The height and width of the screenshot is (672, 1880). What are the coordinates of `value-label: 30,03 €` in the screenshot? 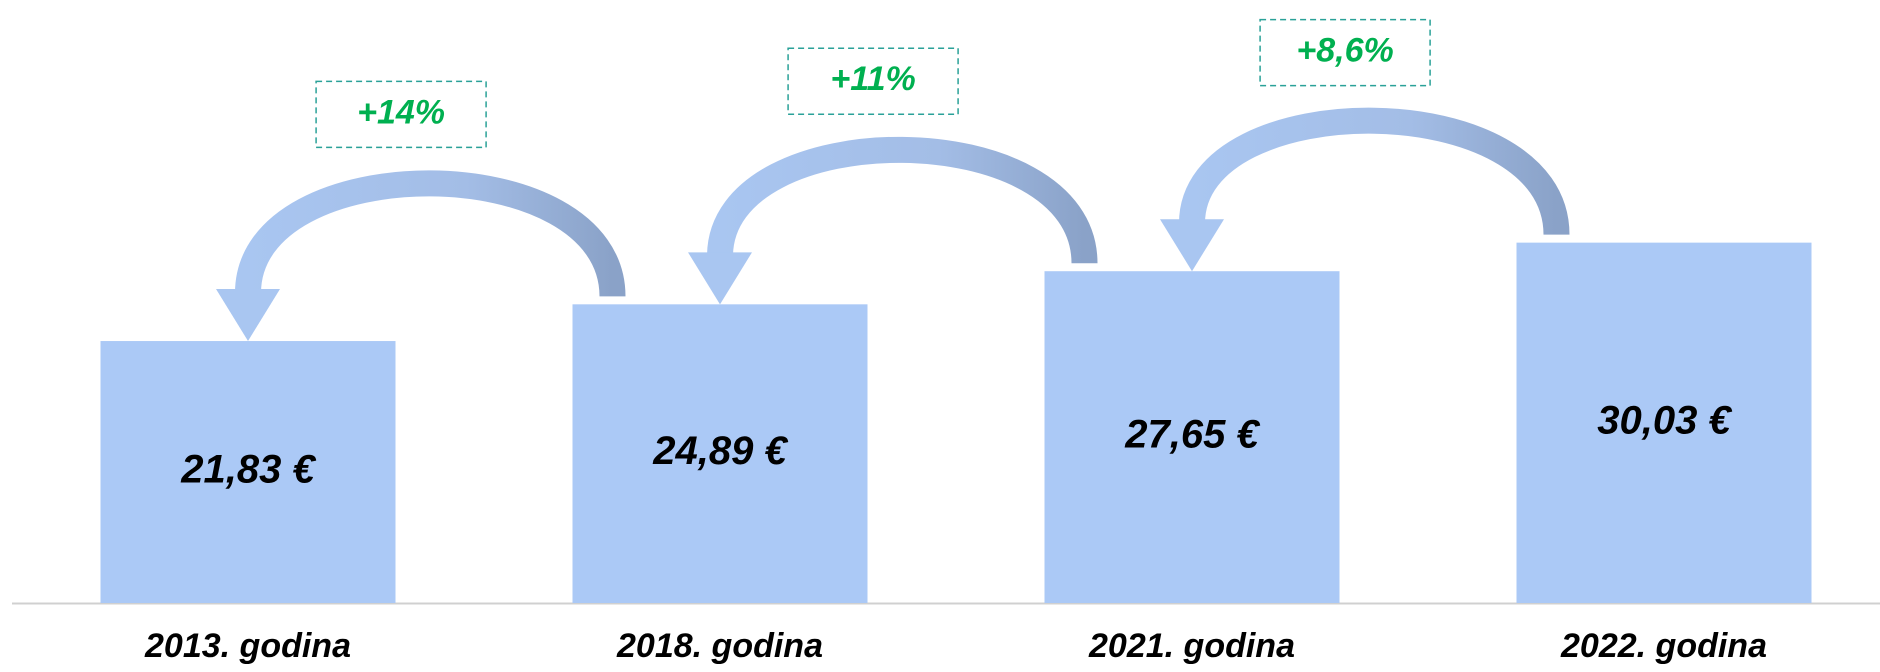 It's located at (1664, 420).